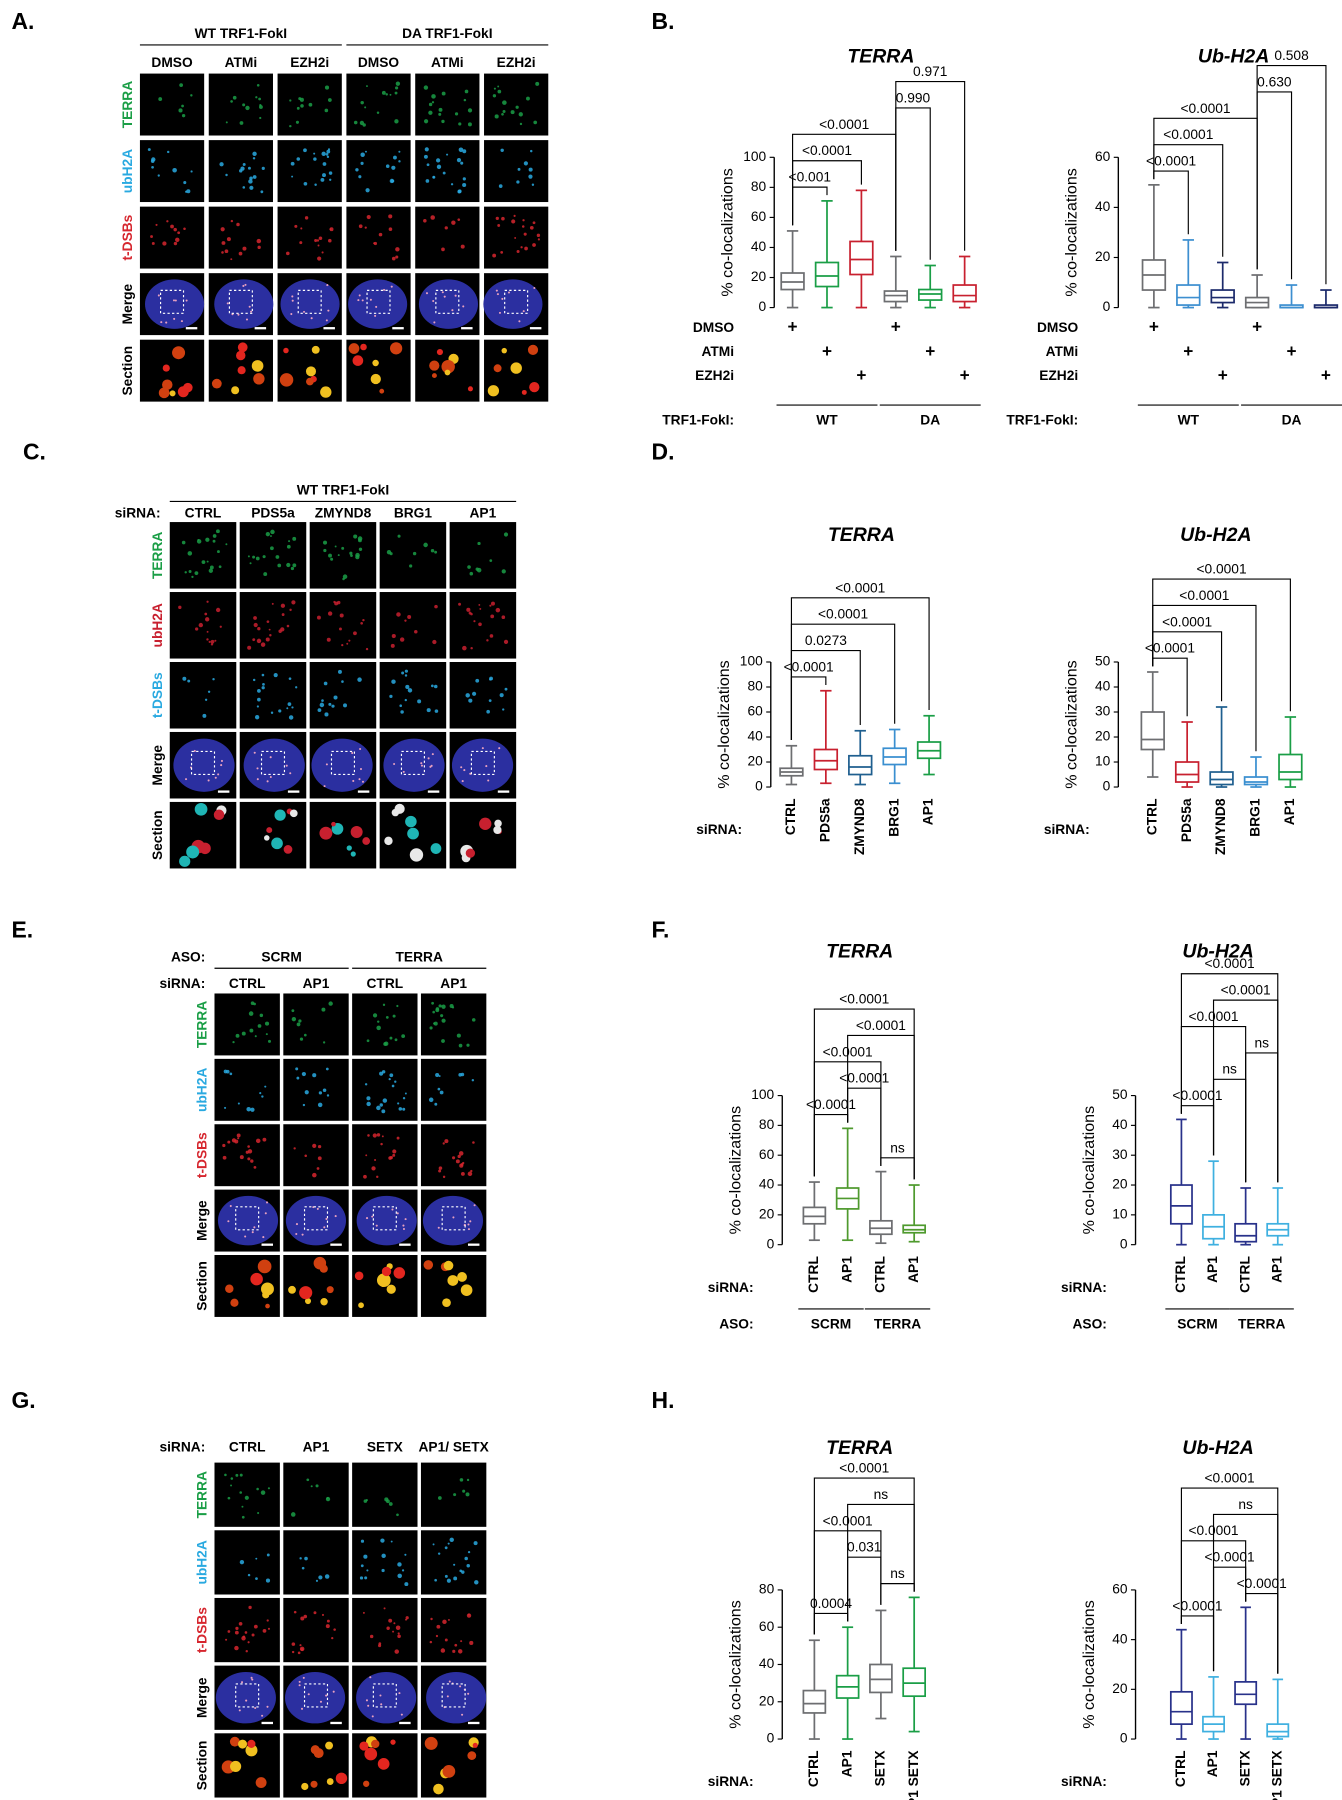 This screenshot has width=1342, height=1800. I want to click on zoom-box, so click(203, 762).